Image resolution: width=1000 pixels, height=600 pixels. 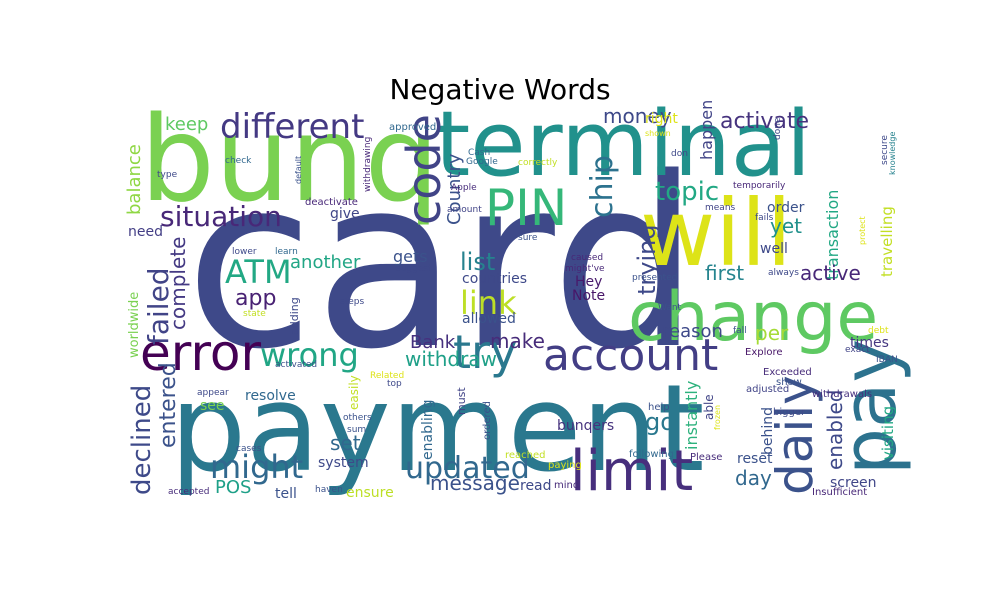 I want to click on word-country: Country, so click(x=454, y=189).